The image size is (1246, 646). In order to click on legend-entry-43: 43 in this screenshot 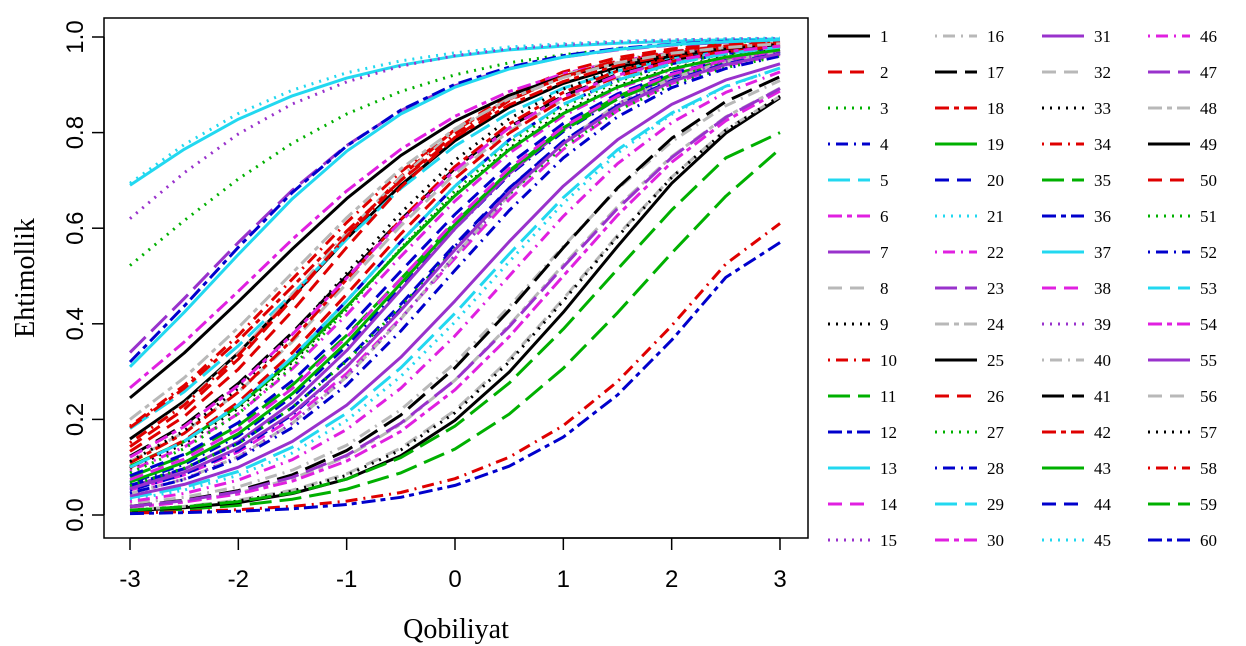, I will do `click(1076, 468)`.